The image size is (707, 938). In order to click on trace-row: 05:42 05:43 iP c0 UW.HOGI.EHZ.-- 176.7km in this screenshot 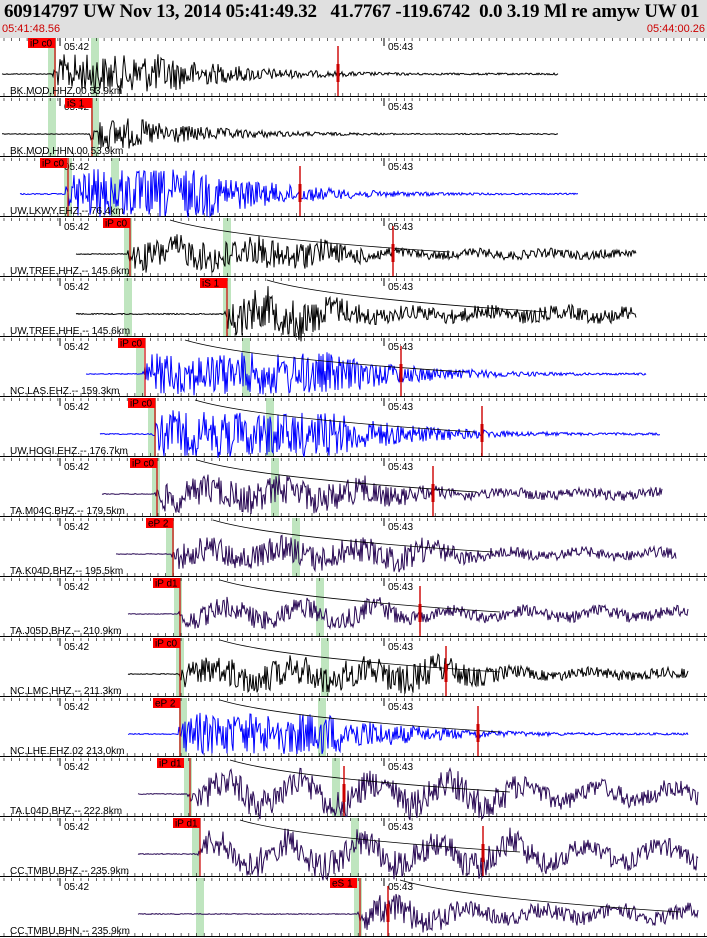, I will do `click(353, 428)`.